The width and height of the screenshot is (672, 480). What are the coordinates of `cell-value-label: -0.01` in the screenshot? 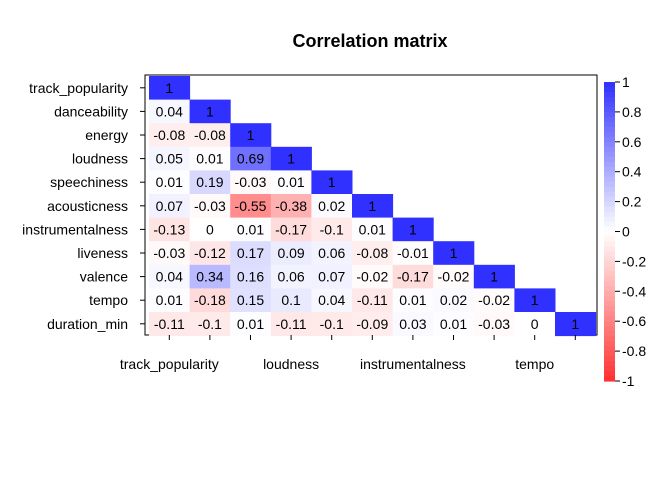 It's located at (413, 253).